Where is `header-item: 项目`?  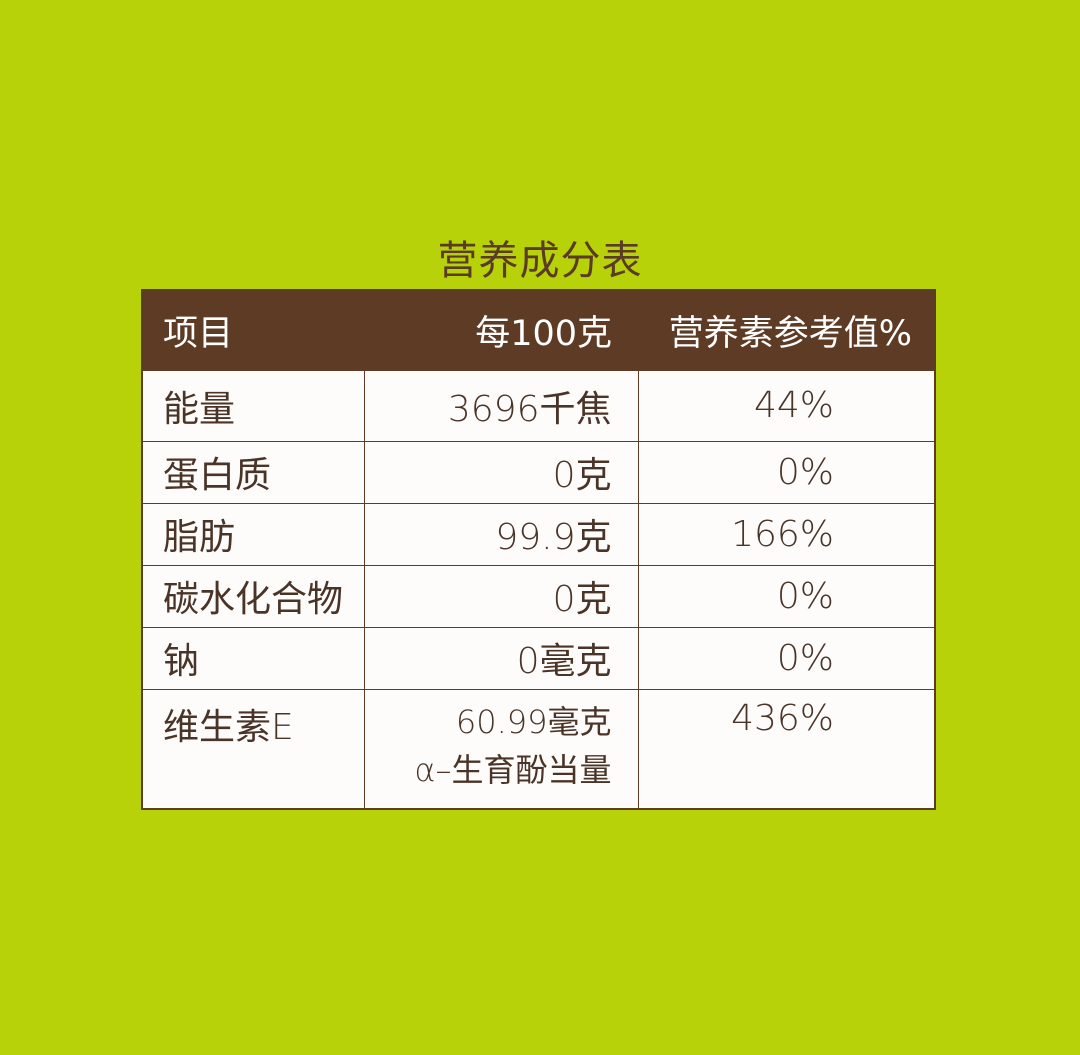
header-item: 项目 is located at coordinates (253, 330).